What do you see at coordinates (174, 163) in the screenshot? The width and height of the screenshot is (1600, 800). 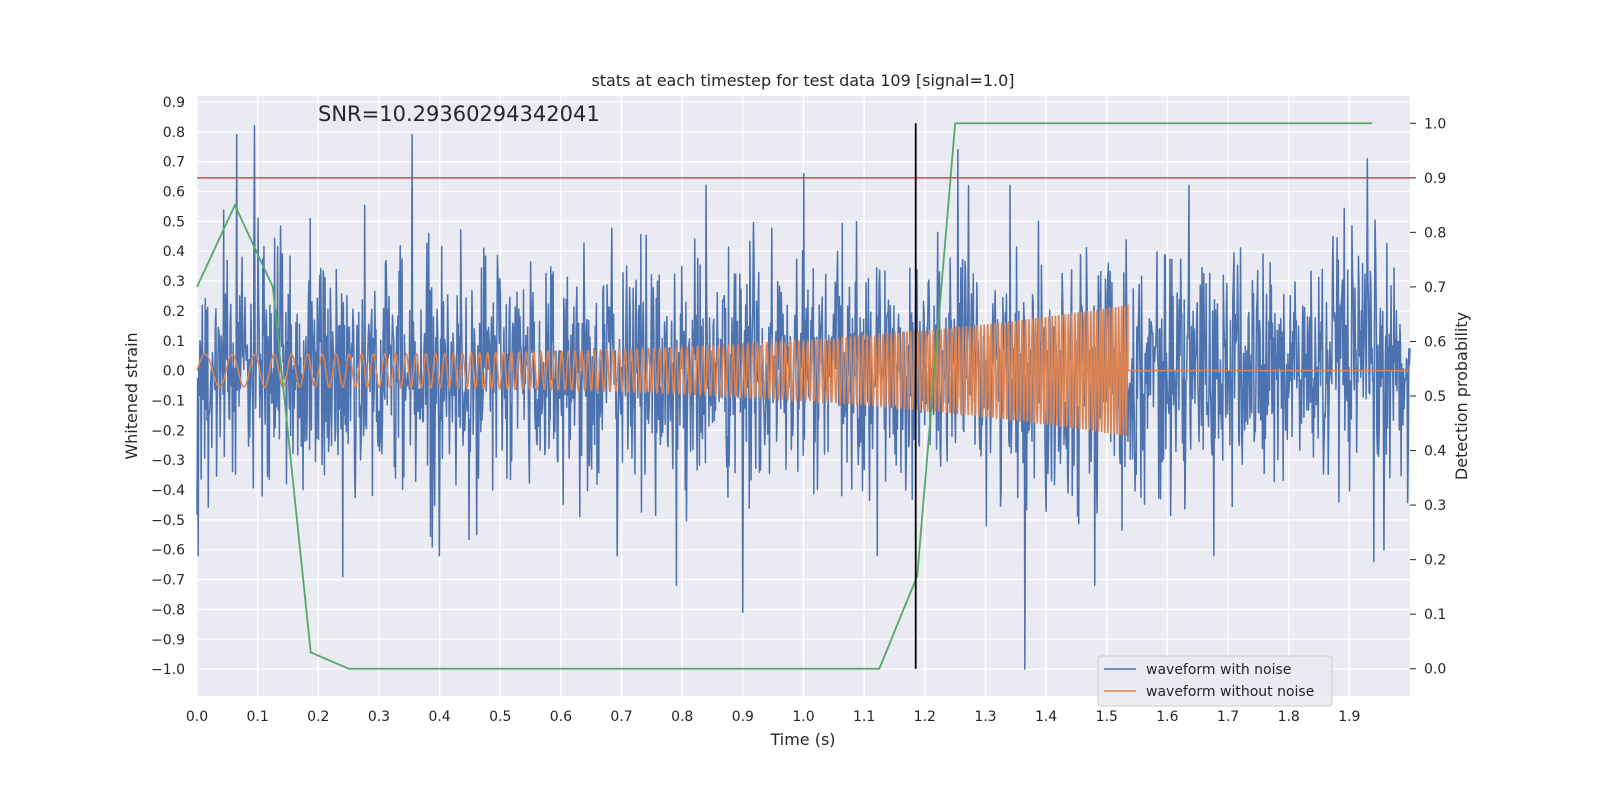 I see `y-left-tick-label: 0.7` at bounding box center [174, 163].